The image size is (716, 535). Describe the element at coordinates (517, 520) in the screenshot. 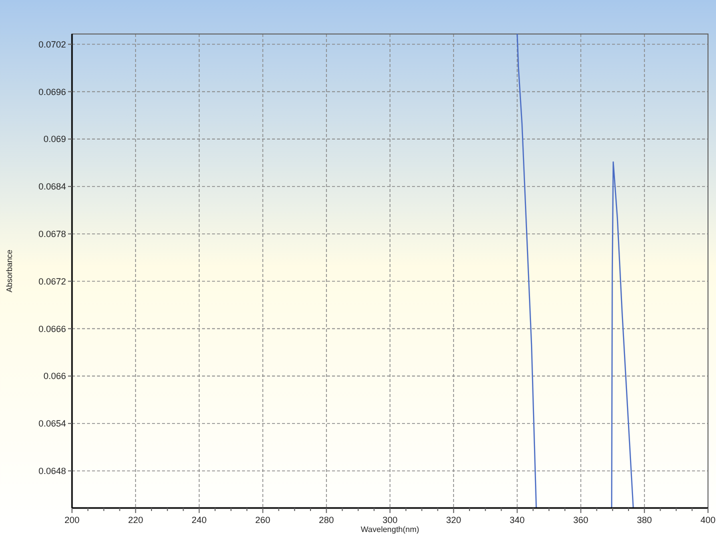

I see `x-tick-label: 340` at that location.